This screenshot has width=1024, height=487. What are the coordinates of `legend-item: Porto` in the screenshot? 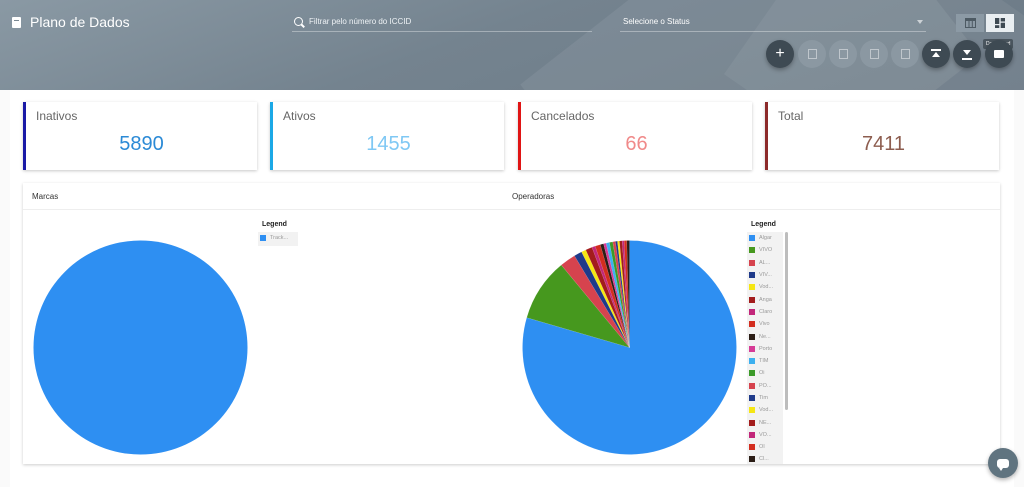 It's located at (765, 349).